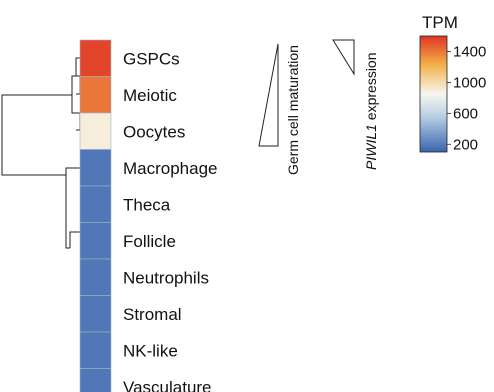 The height and width of the screenshot is (392, 494). What do you see at coordinates (440, 22) in the screenshot?
I see `colorbar-title: TPM` at bounding box center [440, 22].